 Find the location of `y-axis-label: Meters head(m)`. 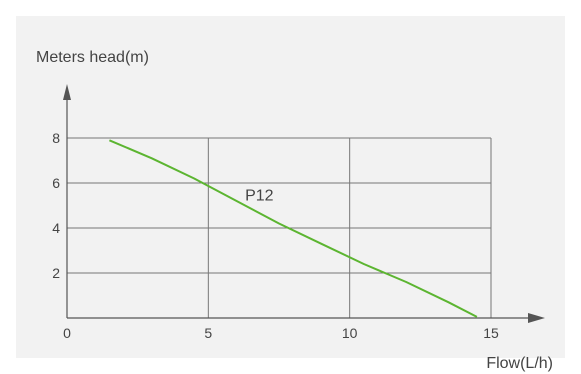

y-axis-label: Meters head(m) is located at coordinates (92, 57).